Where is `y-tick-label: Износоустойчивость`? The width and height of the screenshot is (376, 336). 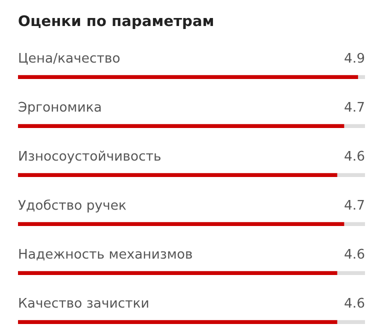
y-tick-label: Износоустойчивость is located at coordinates (89, 157).